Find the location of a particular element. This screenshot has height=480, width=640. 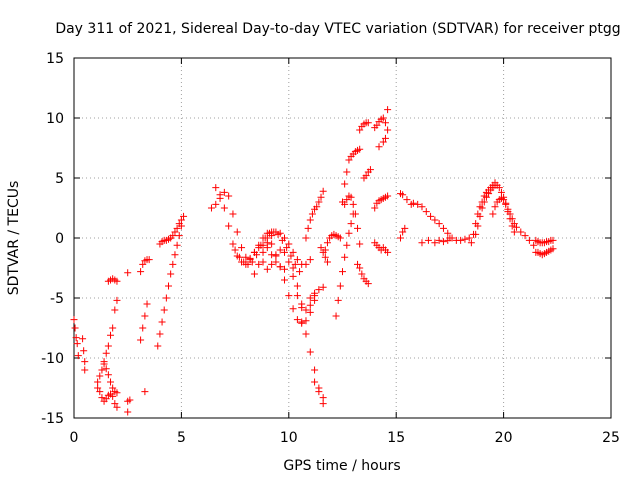

series-arc-ac is located at coordinates (364, 126).